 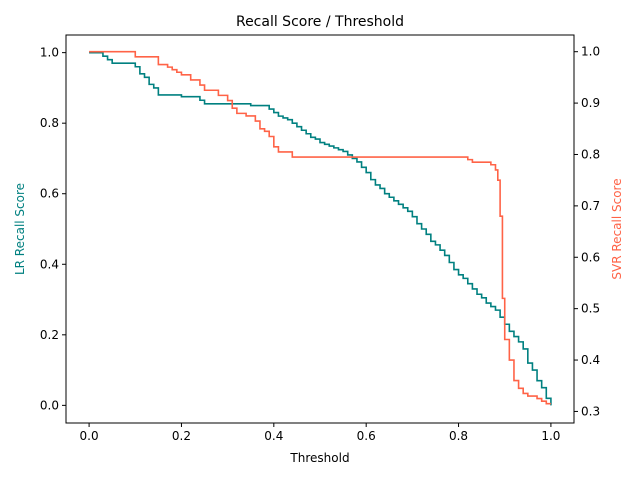 I want to click on right-y-tick-label: 0.5, so click(x=590, y=309).